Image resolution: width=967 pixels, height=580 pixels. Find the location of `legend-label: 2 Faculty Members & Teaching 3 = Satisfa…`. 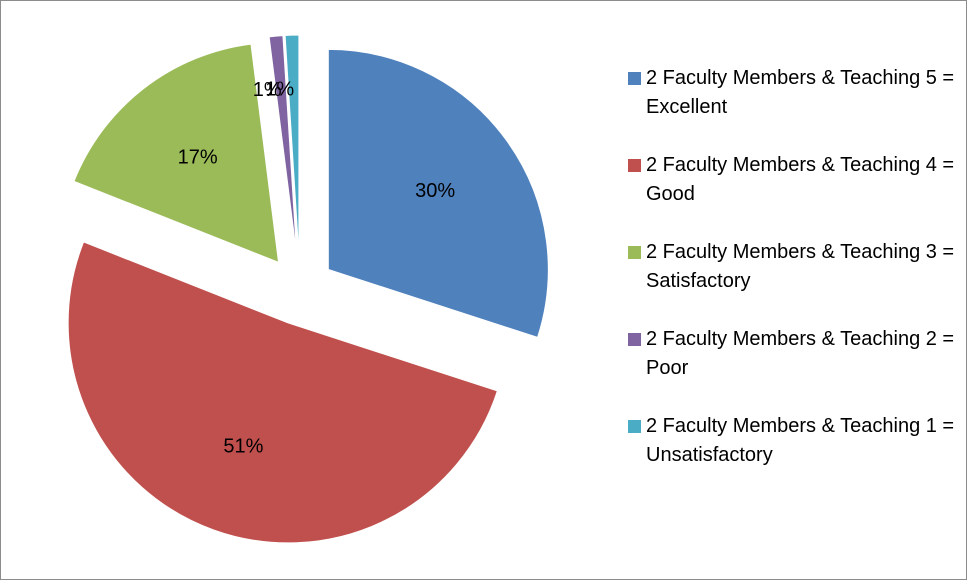

legend-label: 2 Faculty Members & Teaching 3 = Satisfa… is located at coordinates (800, 266).